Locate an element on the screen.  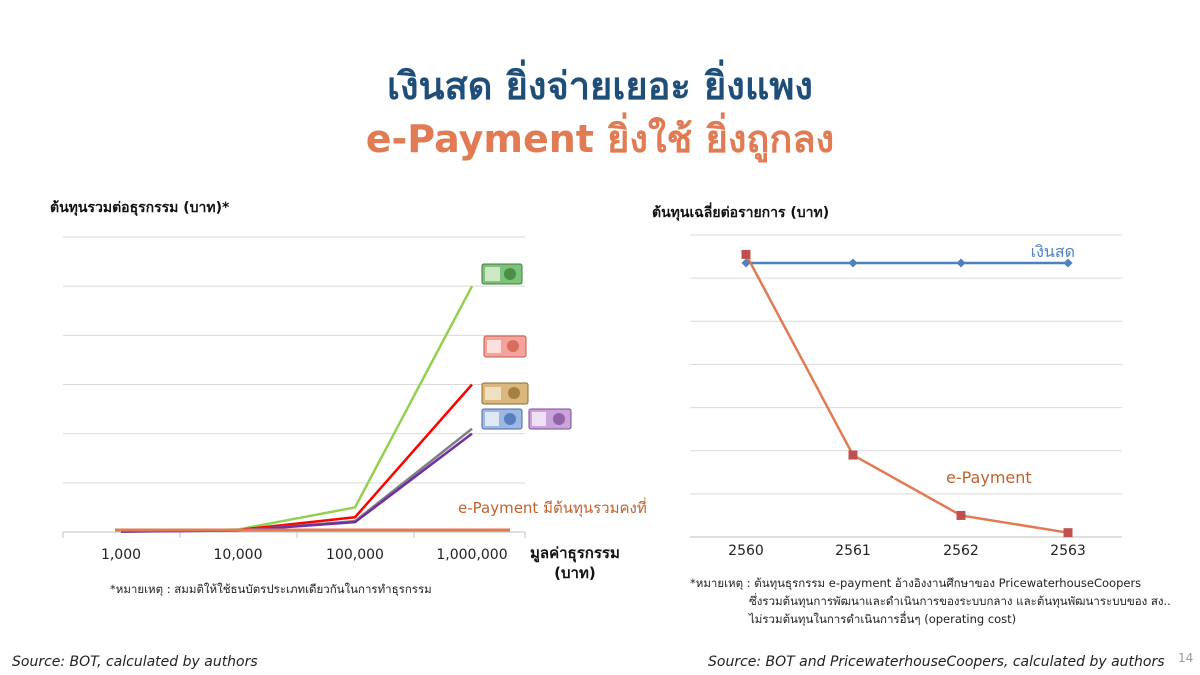
left-x-tick-label: 1,000 is located at coordinates (121, 555).